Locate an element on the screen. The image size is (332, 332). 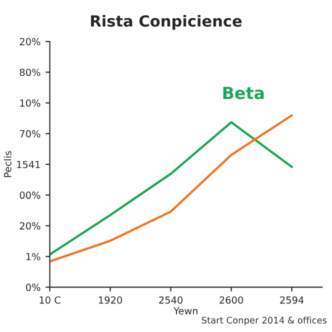
x-tick-label: 10 C is located at coordinates (50, 300).